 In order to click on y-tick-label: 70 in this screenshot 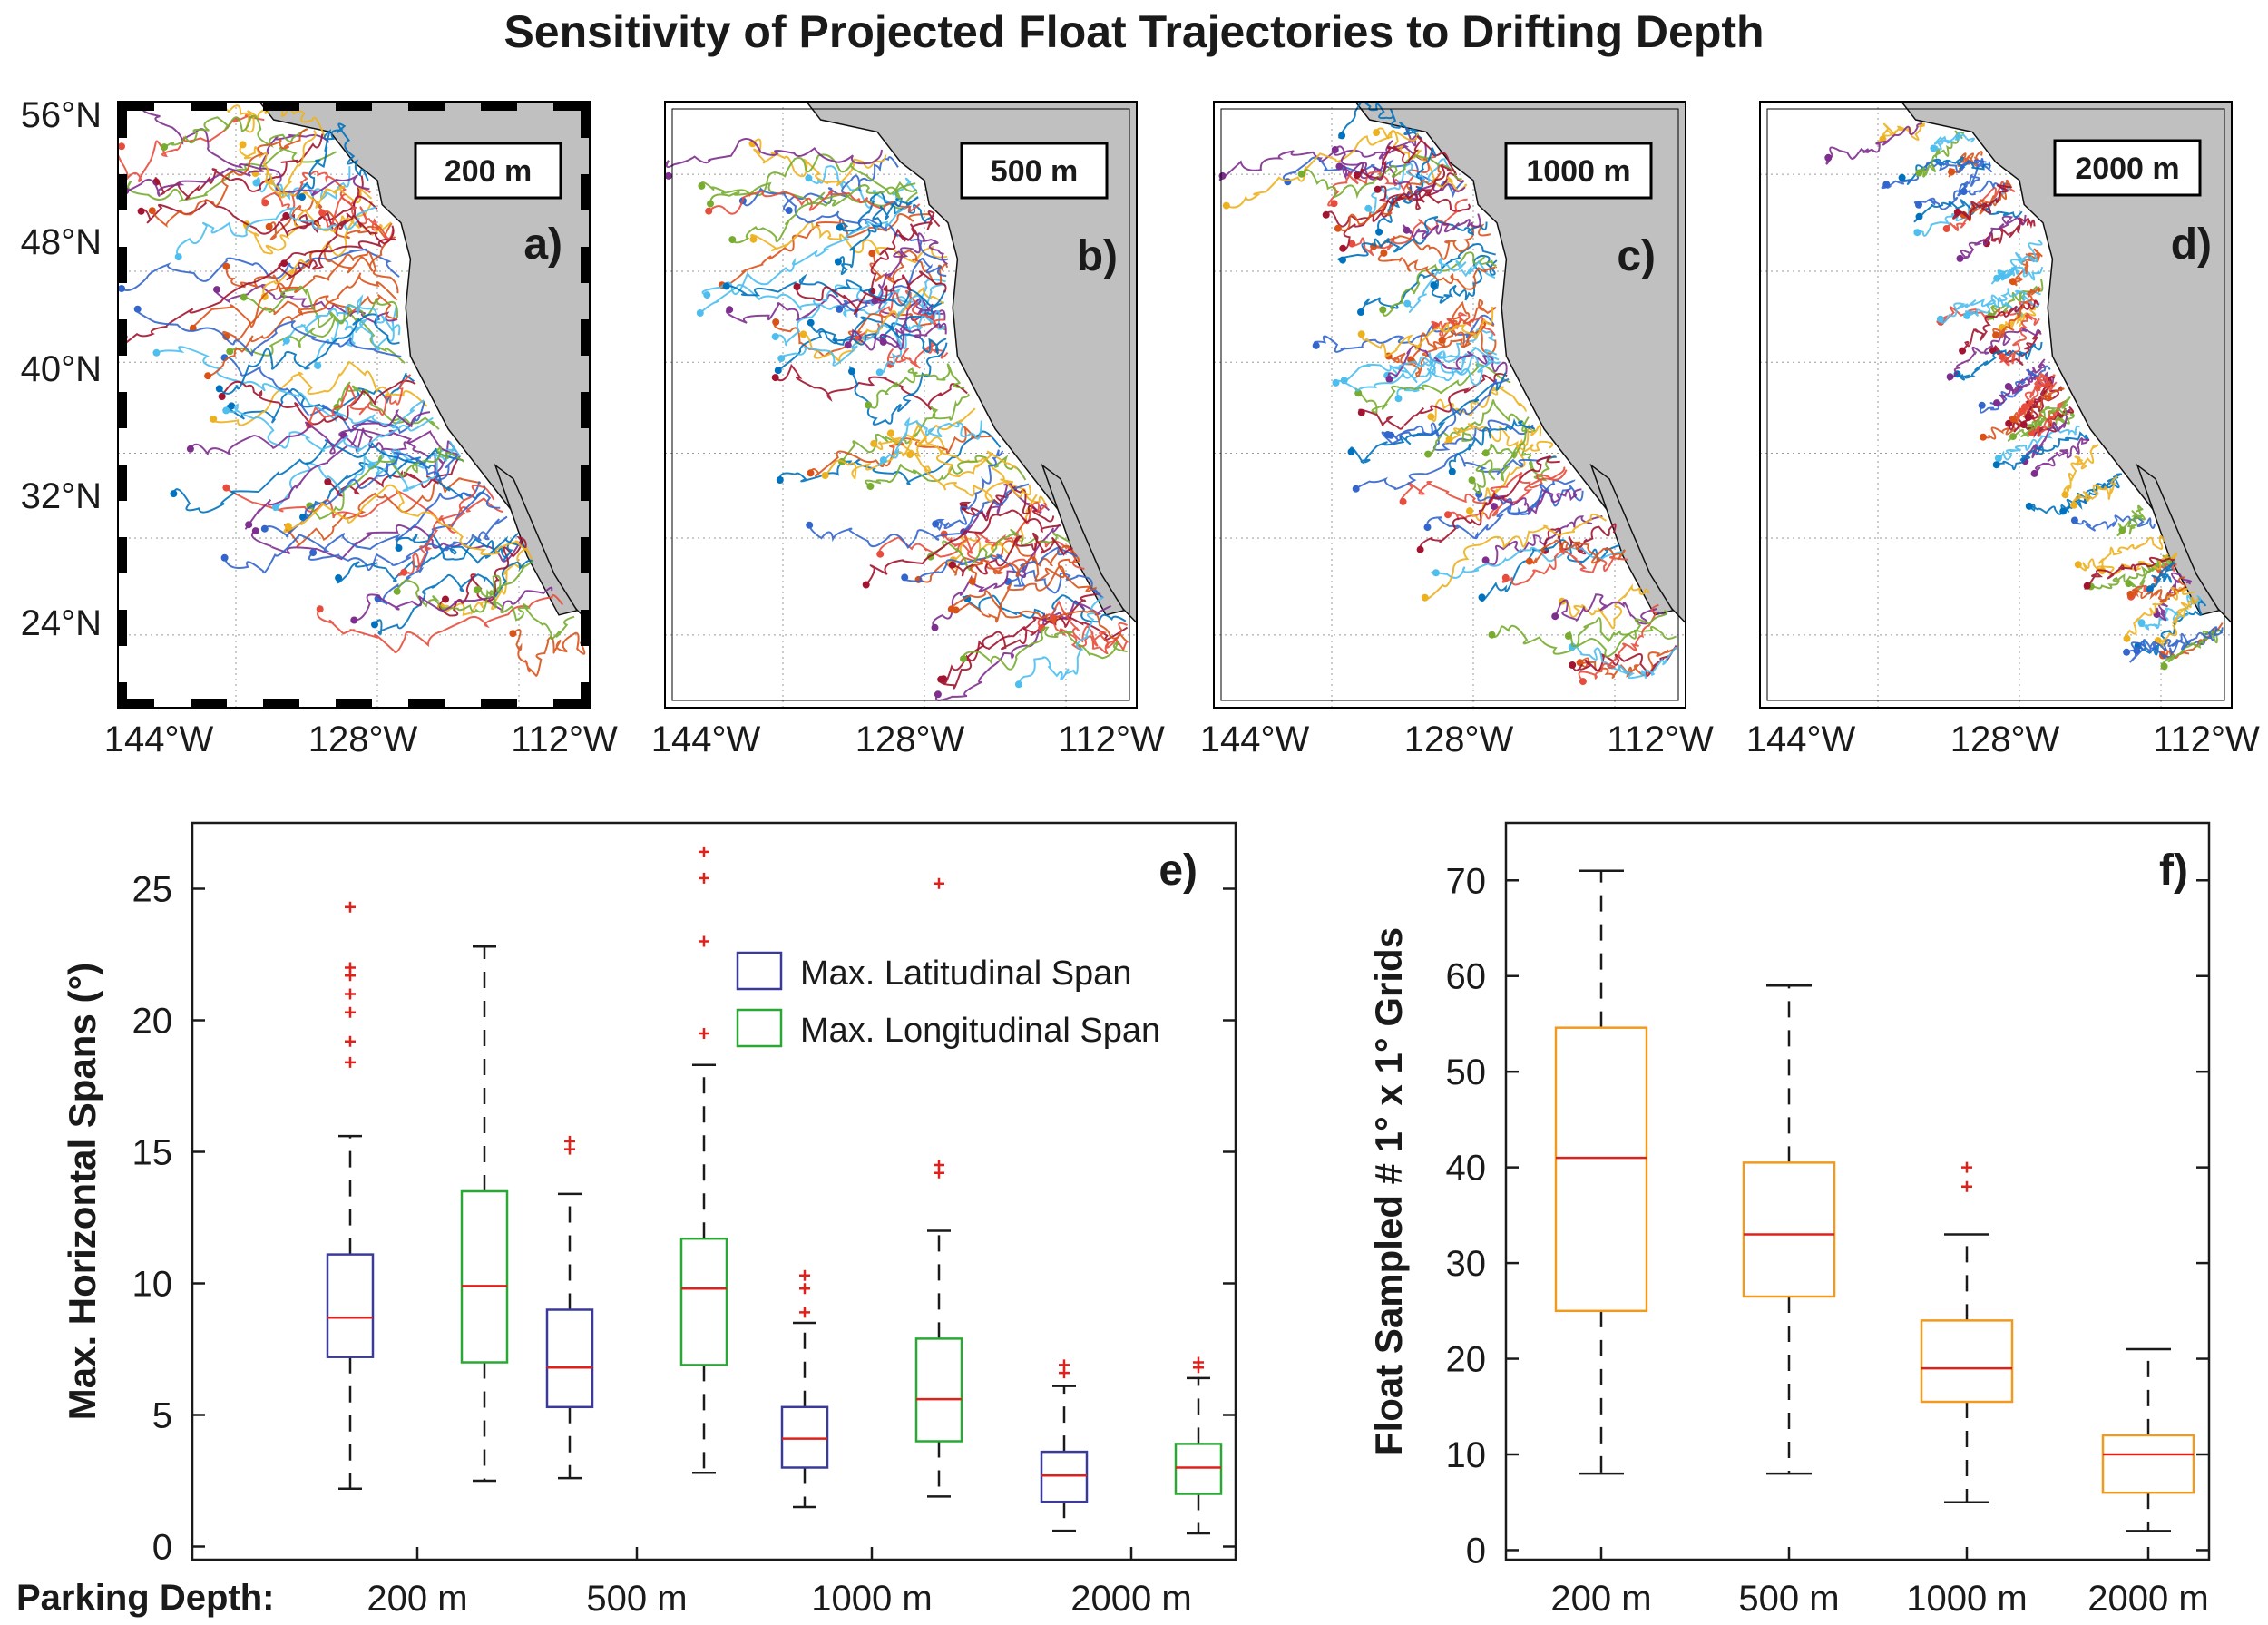, I will do `click(1467, 881)`.